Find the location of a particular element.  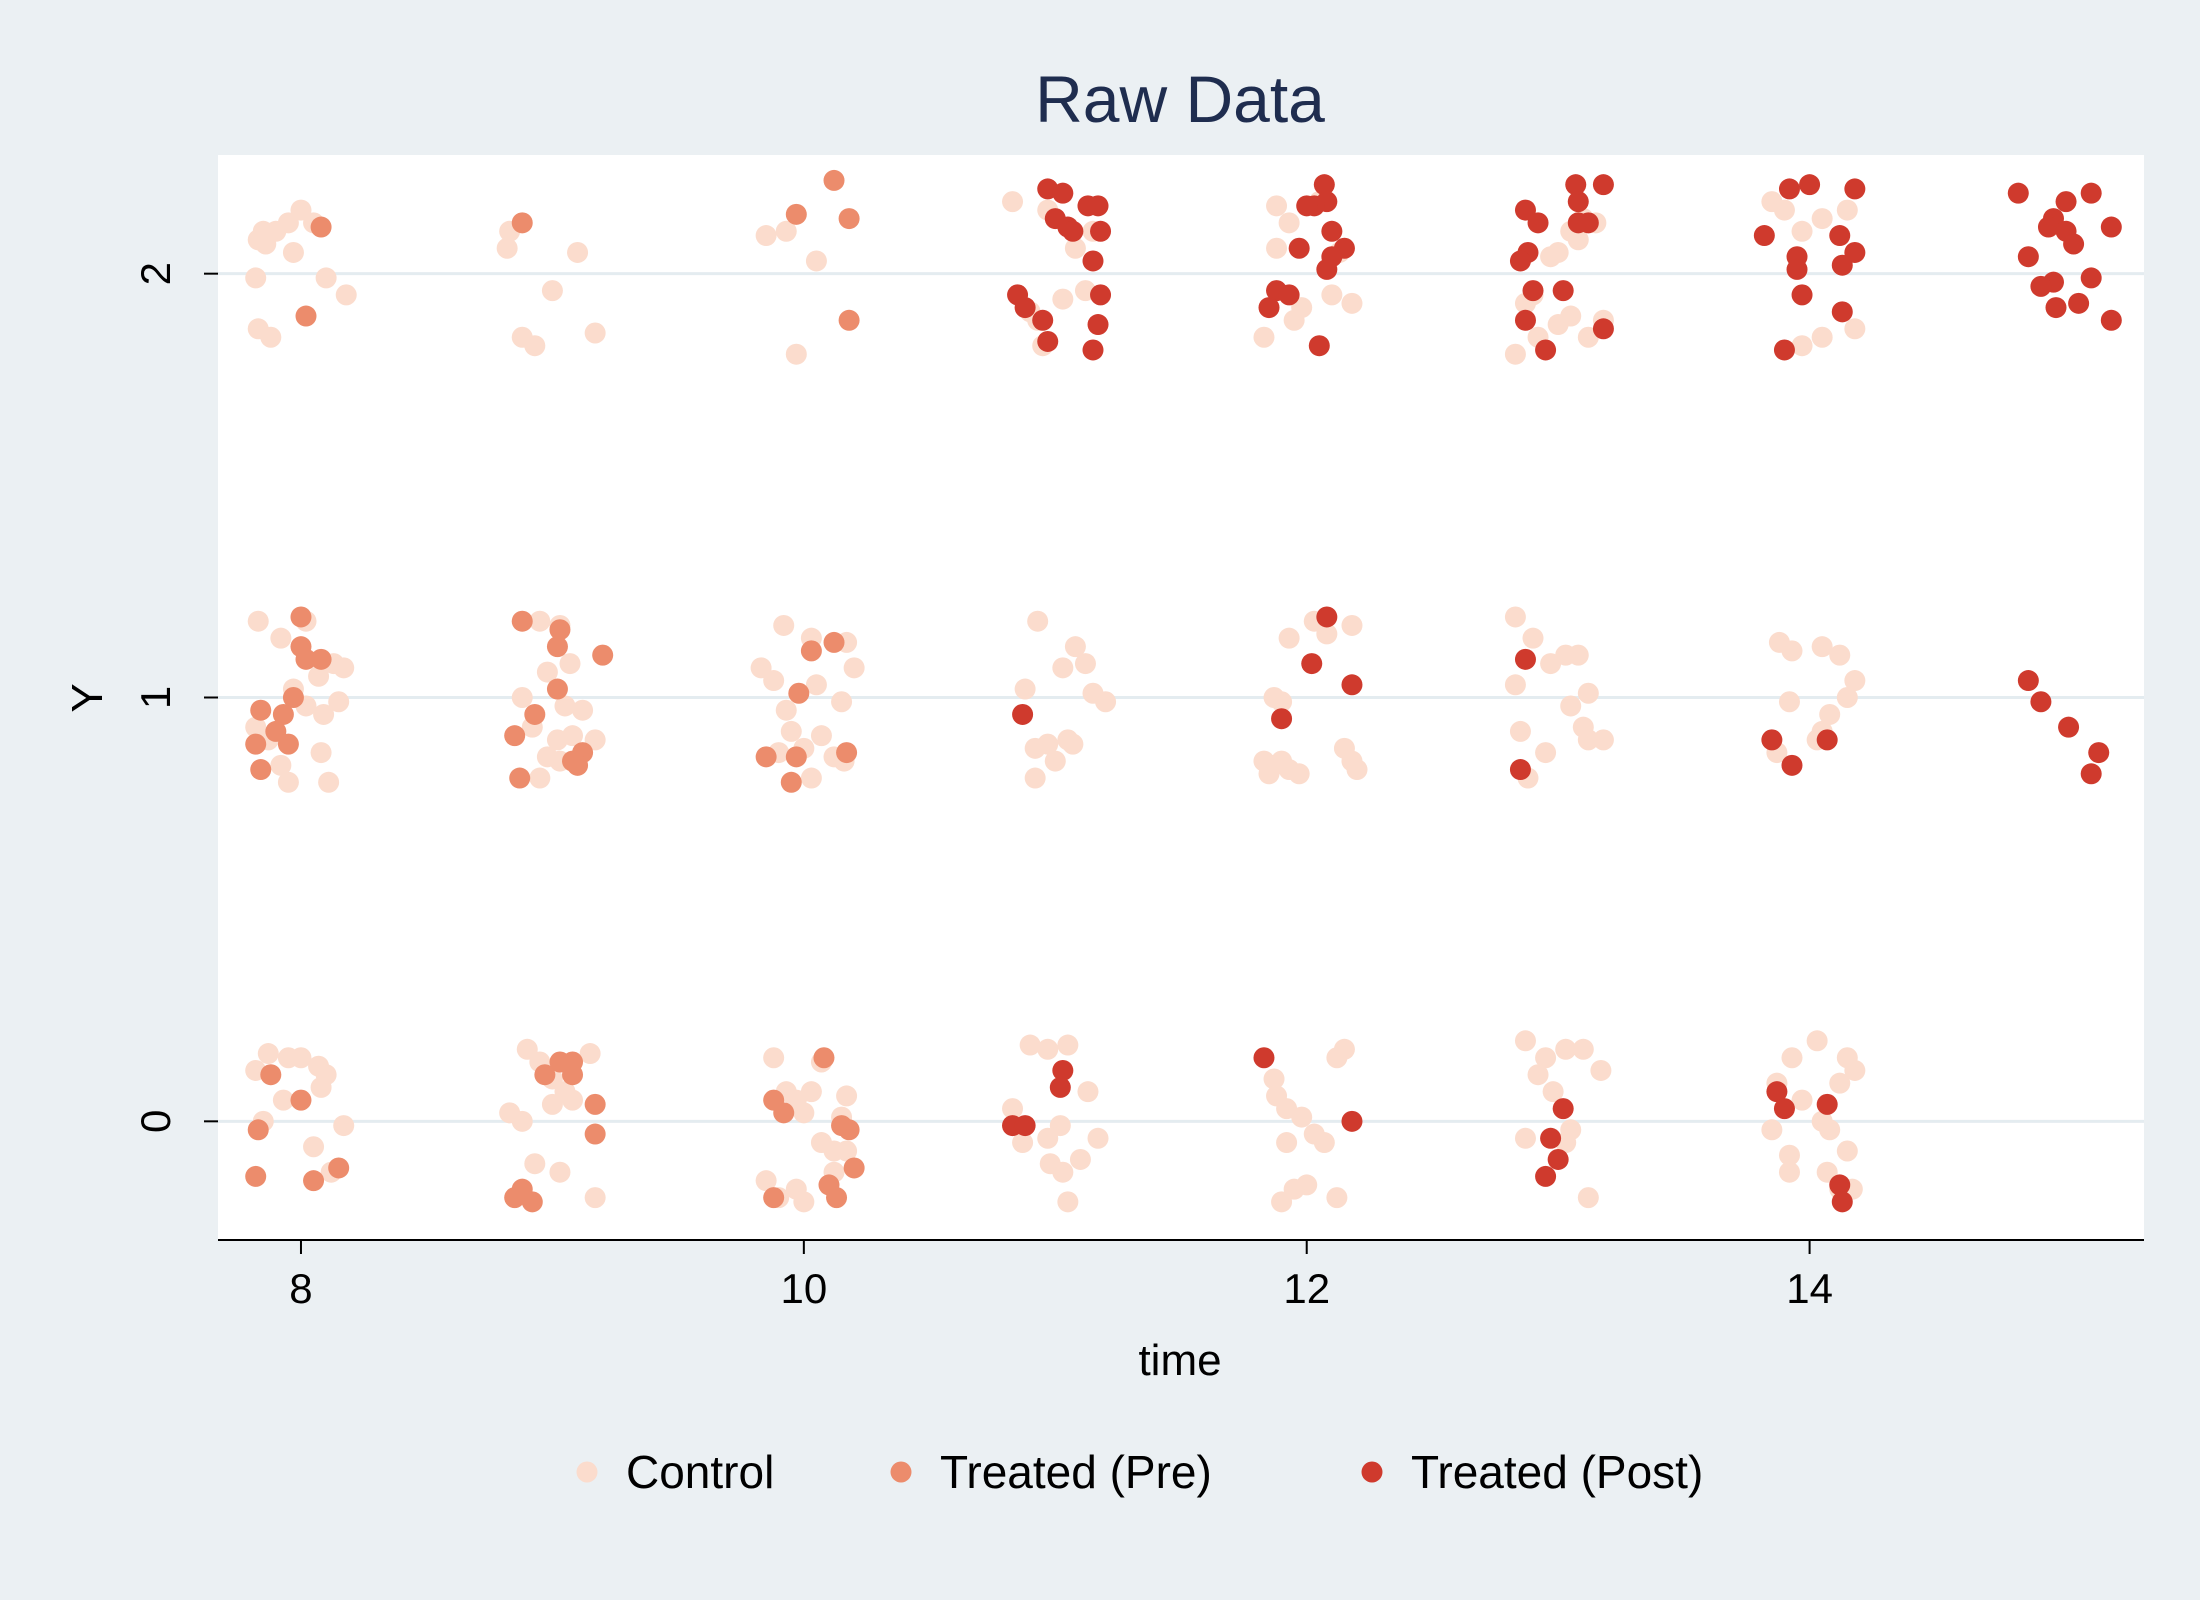

x-axis-label: time is located at coordinates (1179, 1360).